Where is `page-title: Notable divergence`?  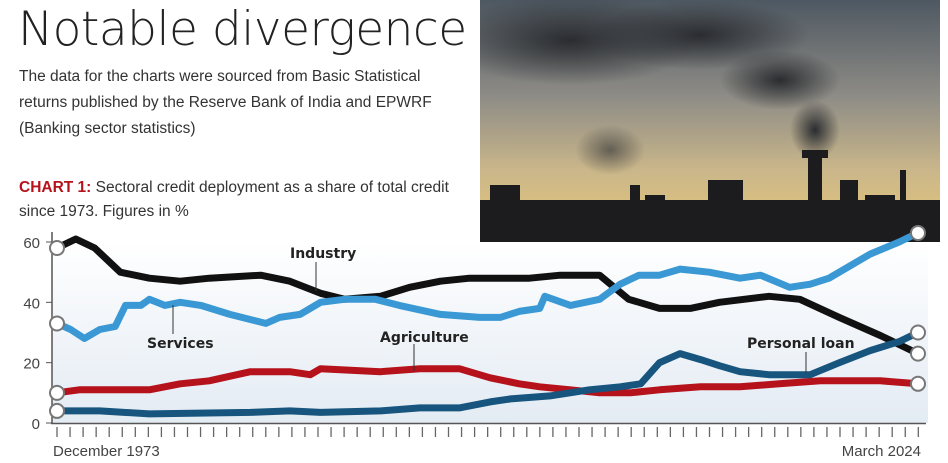 page-title: Notable divergence is located at coordinates (242, 29).